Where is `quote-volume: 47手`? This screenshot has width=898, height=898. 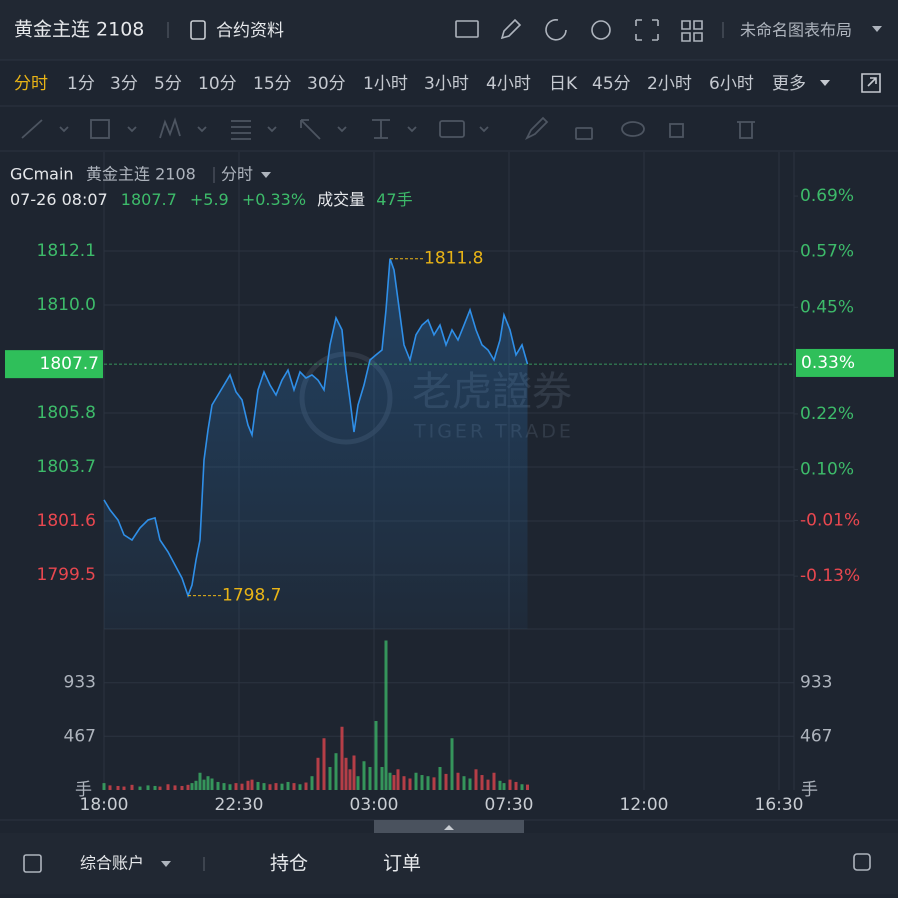 quote-volume: 47手 is located at coordinates (394, 199).